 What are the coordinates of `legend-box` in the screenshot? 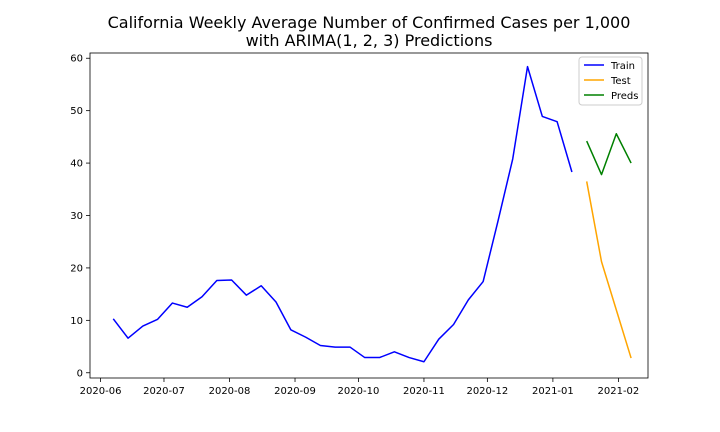 It's located at (610, 81).